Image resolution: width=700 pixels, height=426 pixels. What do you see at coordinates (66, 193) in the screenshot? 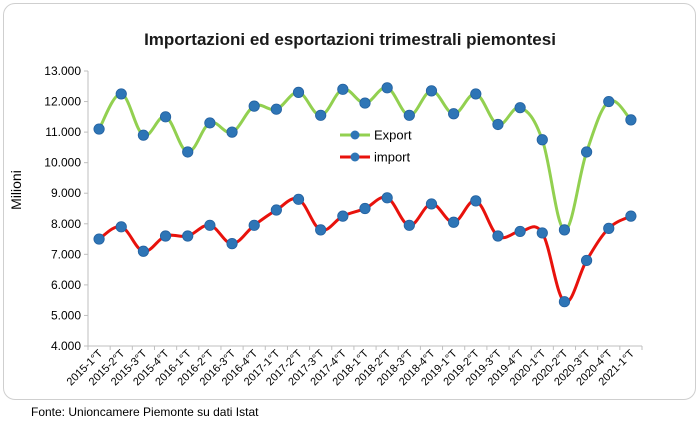
I see `y-tick-label: 9.000` at bounding box center [66, 193].